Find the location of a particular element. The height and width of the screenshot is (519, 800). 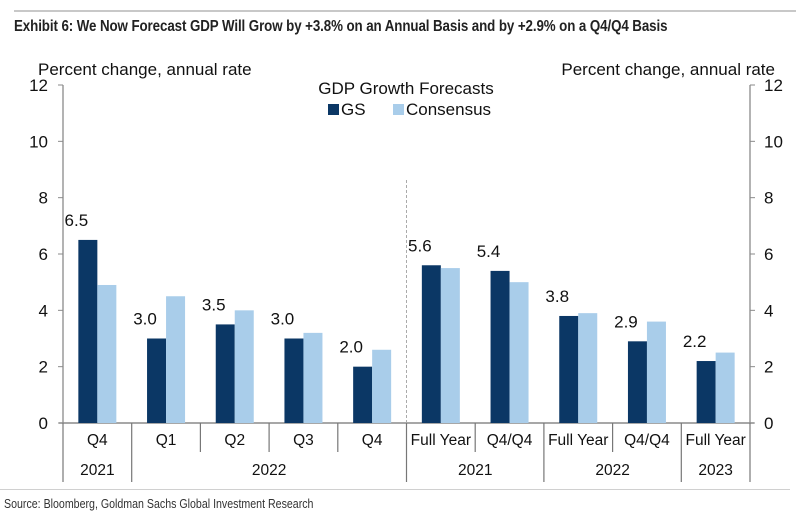

right-tick-label: 0 is located at coordinates (768, 423).